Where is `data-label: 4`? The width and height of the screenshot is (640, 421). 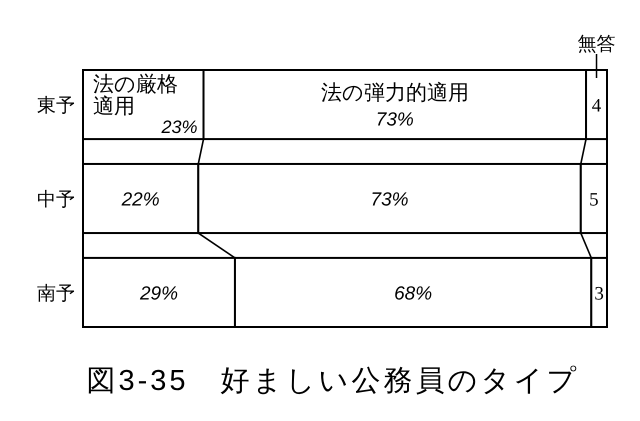
data-label: 4 is located at coordinates (597, 106).